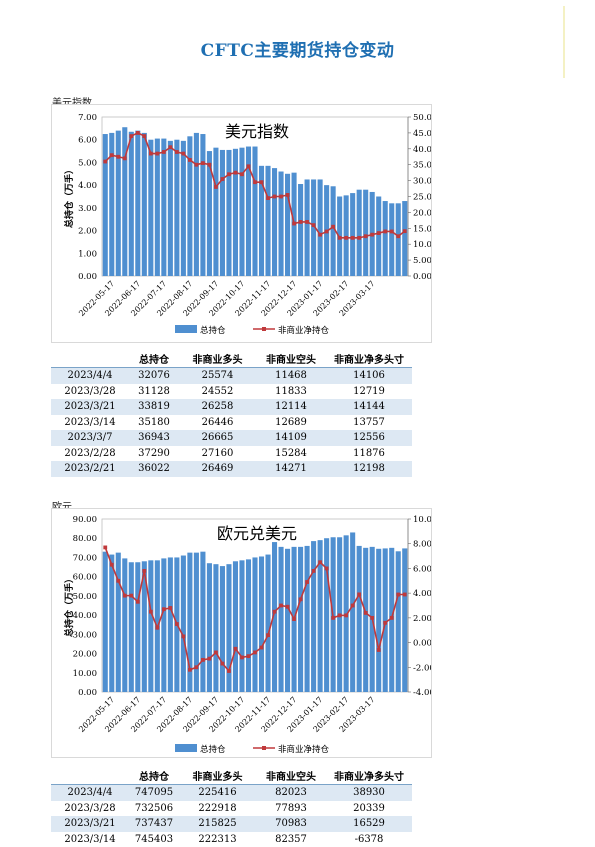  Describe the element at coordinates (264, 748) in the screenshot. I see `legend-swatch-net-marker` at that location.